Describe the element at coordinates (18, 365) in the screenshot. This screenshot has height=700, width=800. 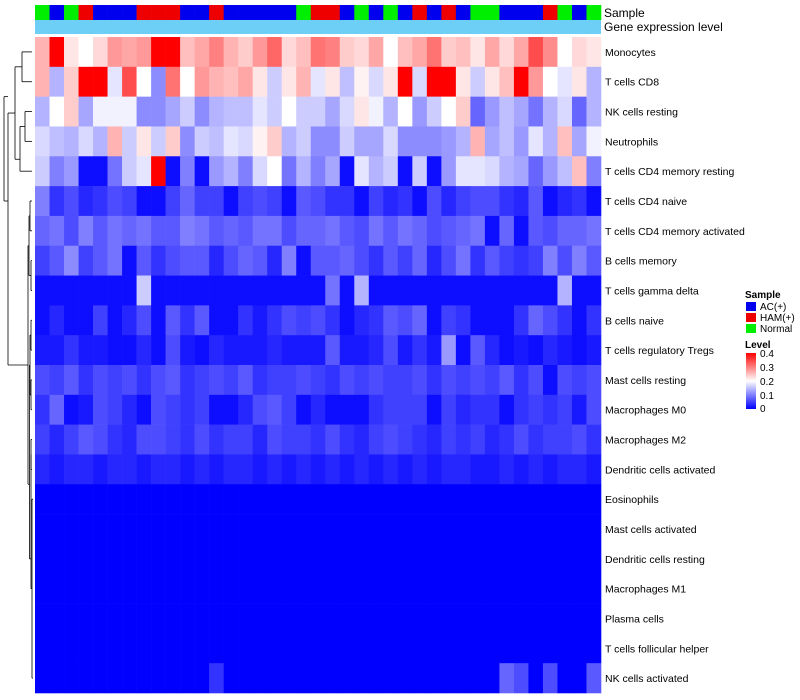
I see `row-dendrogram` at that location.